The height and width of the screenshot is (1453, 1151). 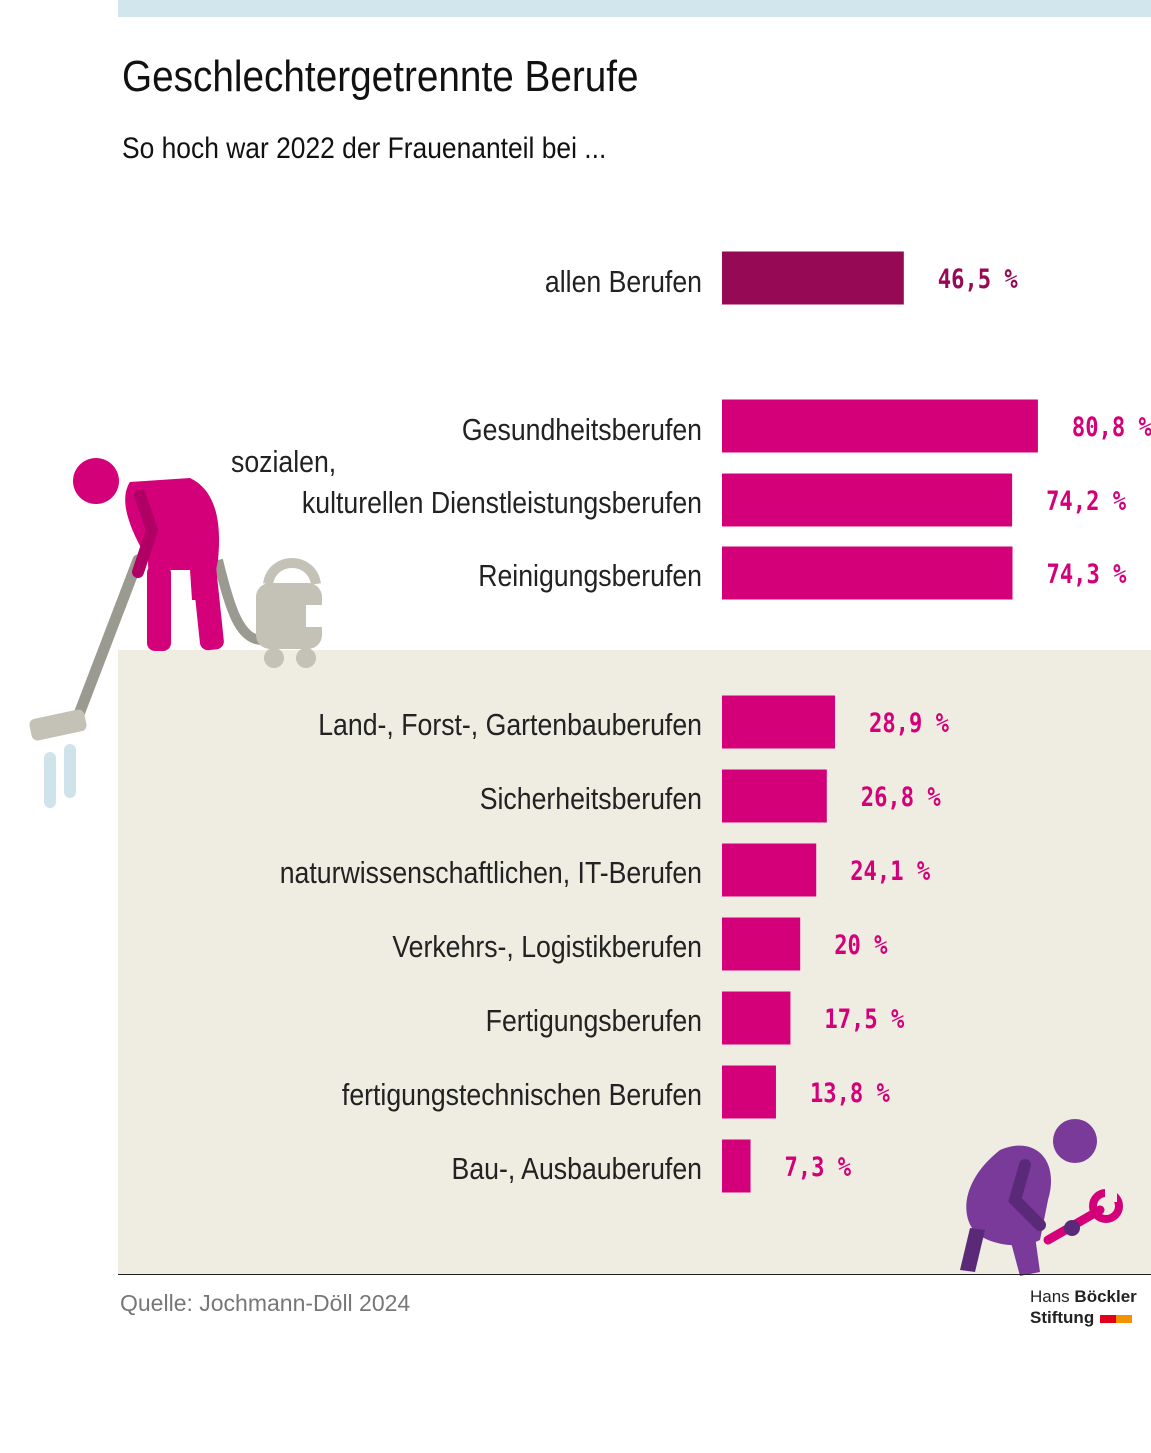 I want to click on top-band, so click(x=634, y=8).